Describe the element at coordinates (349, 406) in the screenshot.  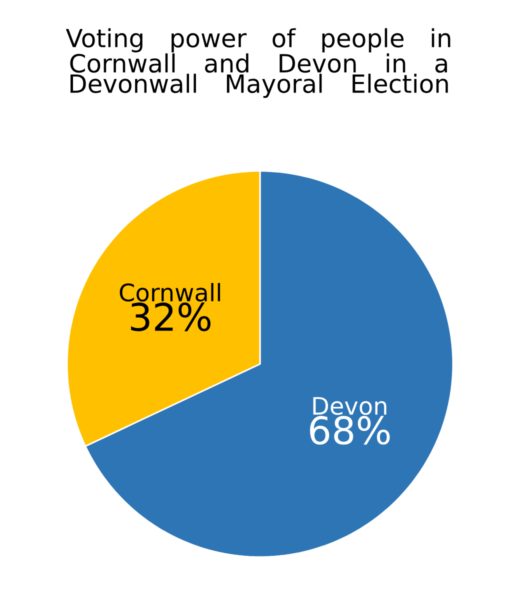
I see `slice-label: Devon` at that location.